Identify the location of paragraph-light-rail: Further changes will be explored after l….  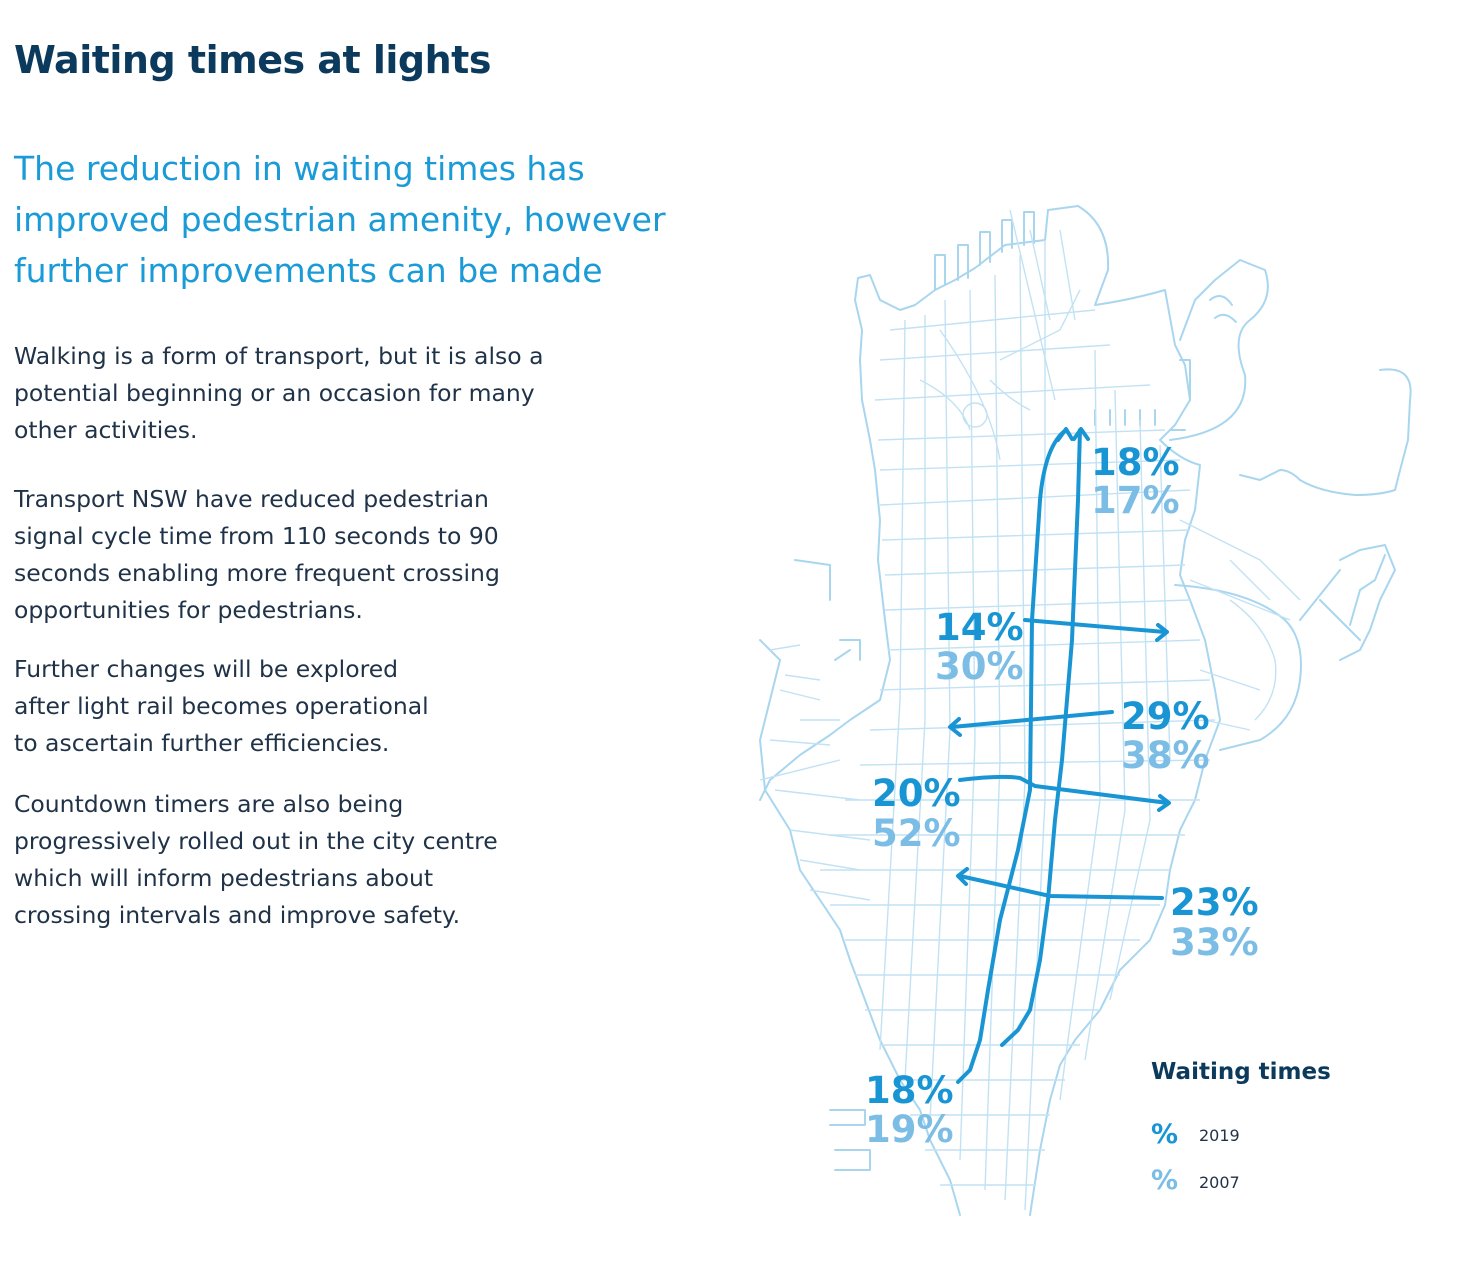
(221, 706).